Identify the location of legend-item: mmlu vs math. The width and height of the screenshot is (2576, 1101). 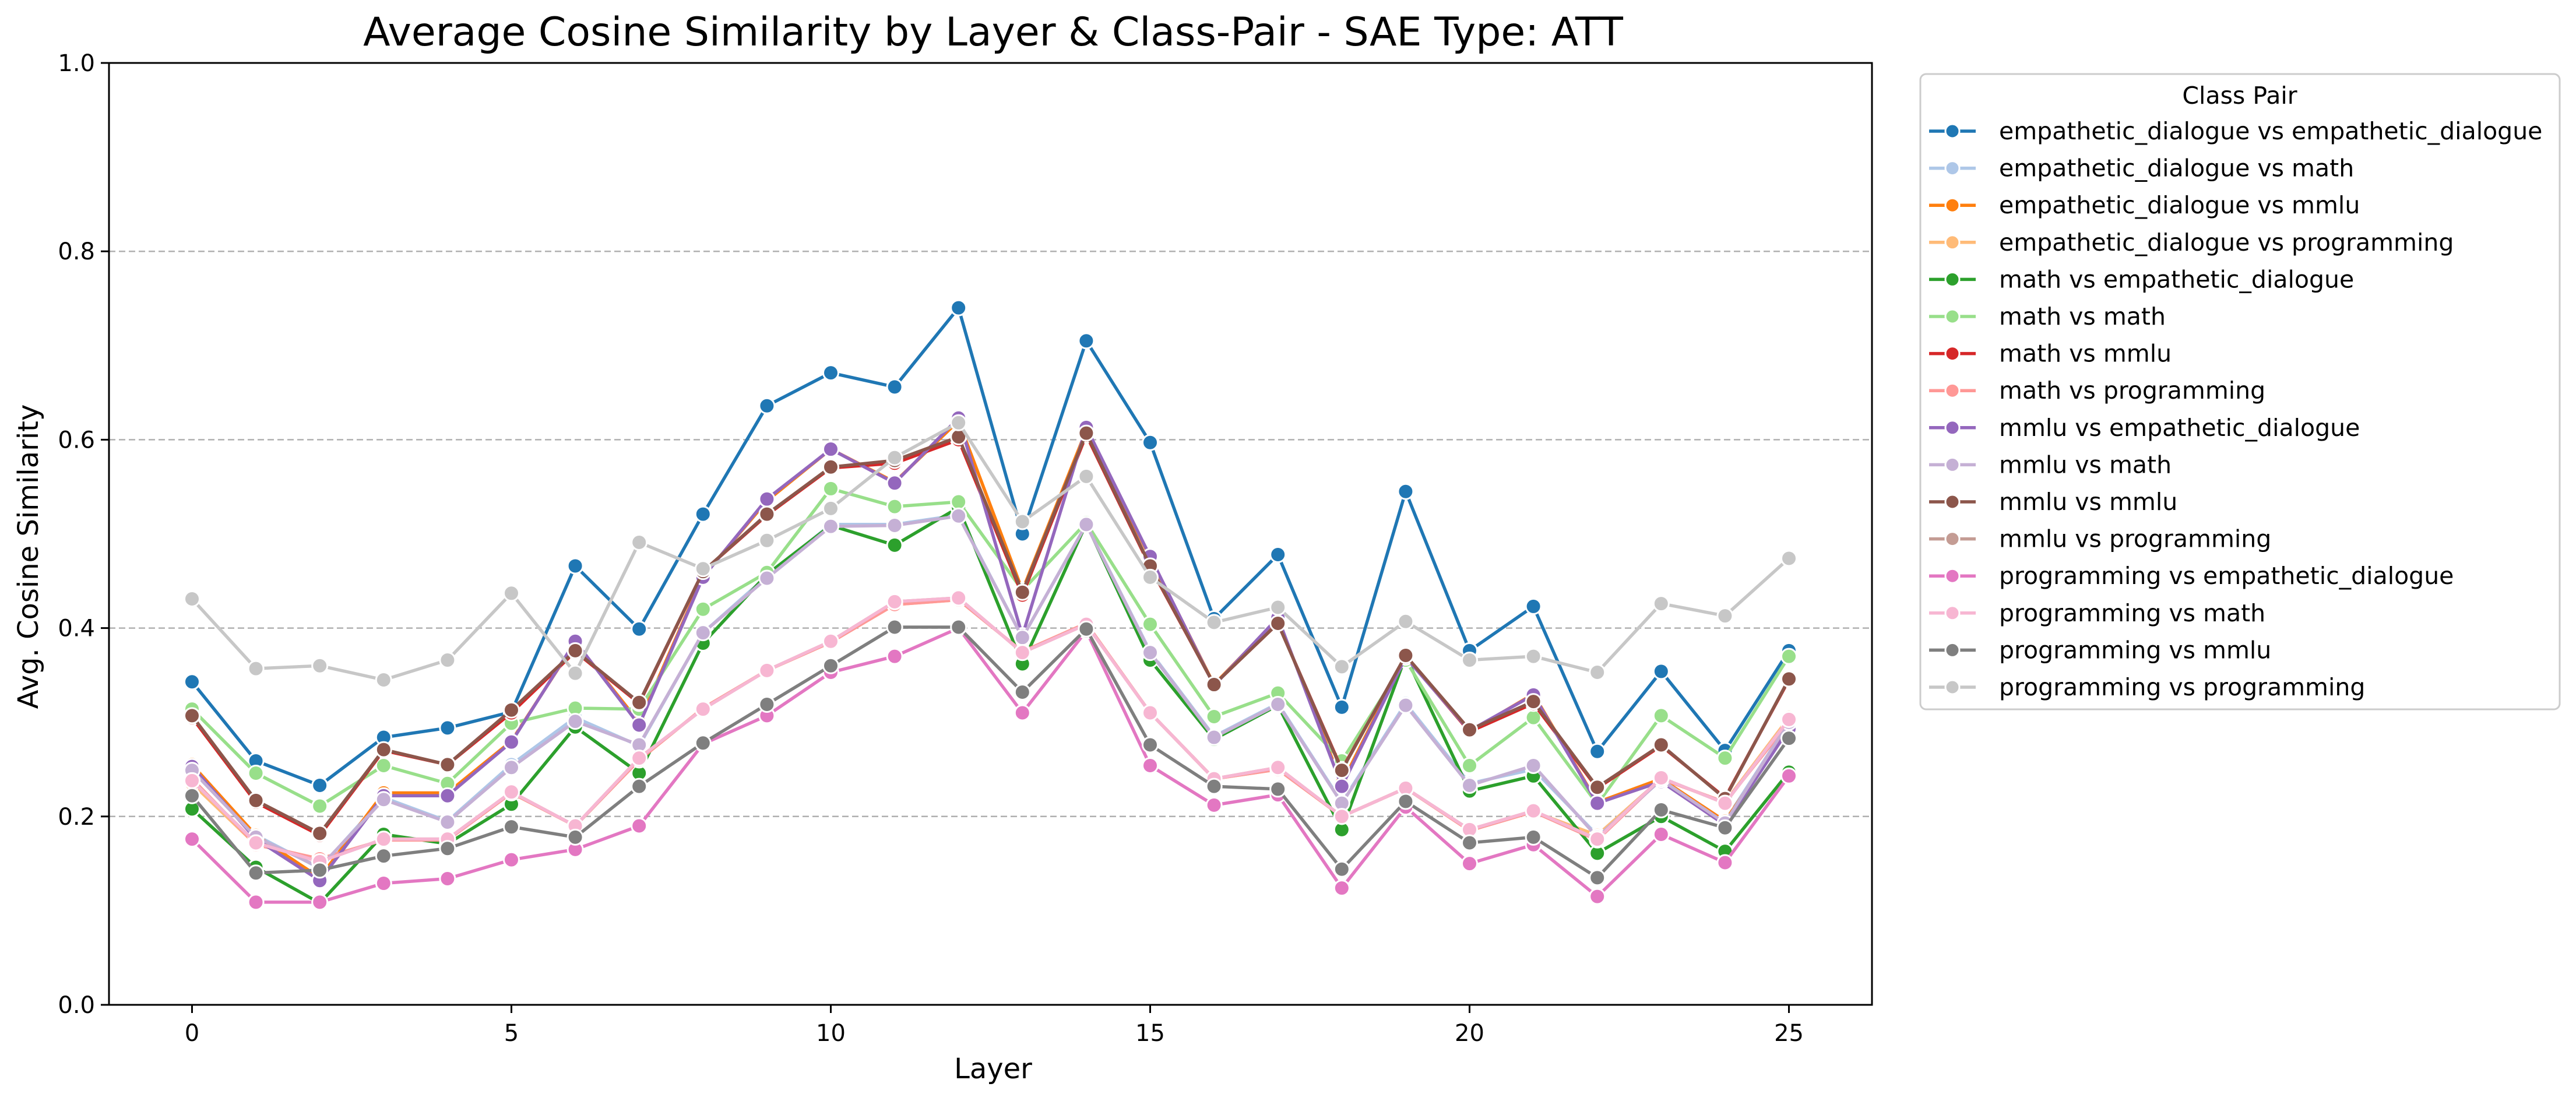
(2050, 465).